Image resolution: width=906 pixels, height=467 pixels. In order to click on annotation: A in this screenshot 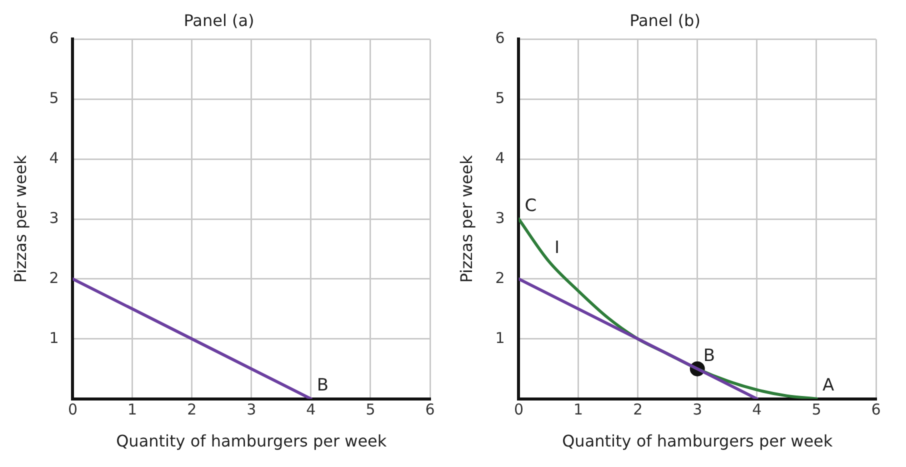, I will do `click(828, 386)`.